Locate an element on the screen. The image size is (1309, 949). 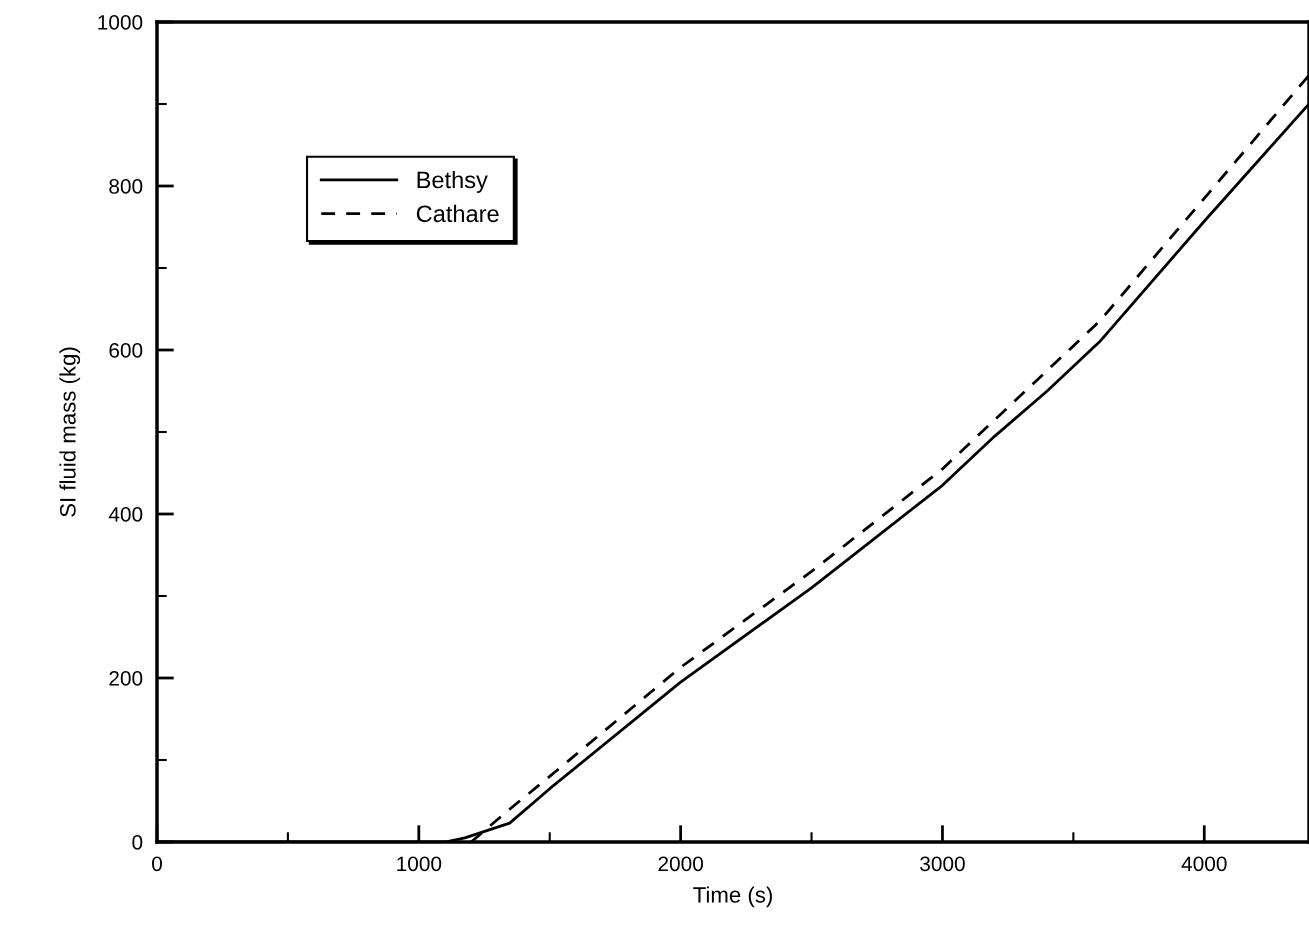
y-tick-label: 1000 is located at coordinates (120, 22).